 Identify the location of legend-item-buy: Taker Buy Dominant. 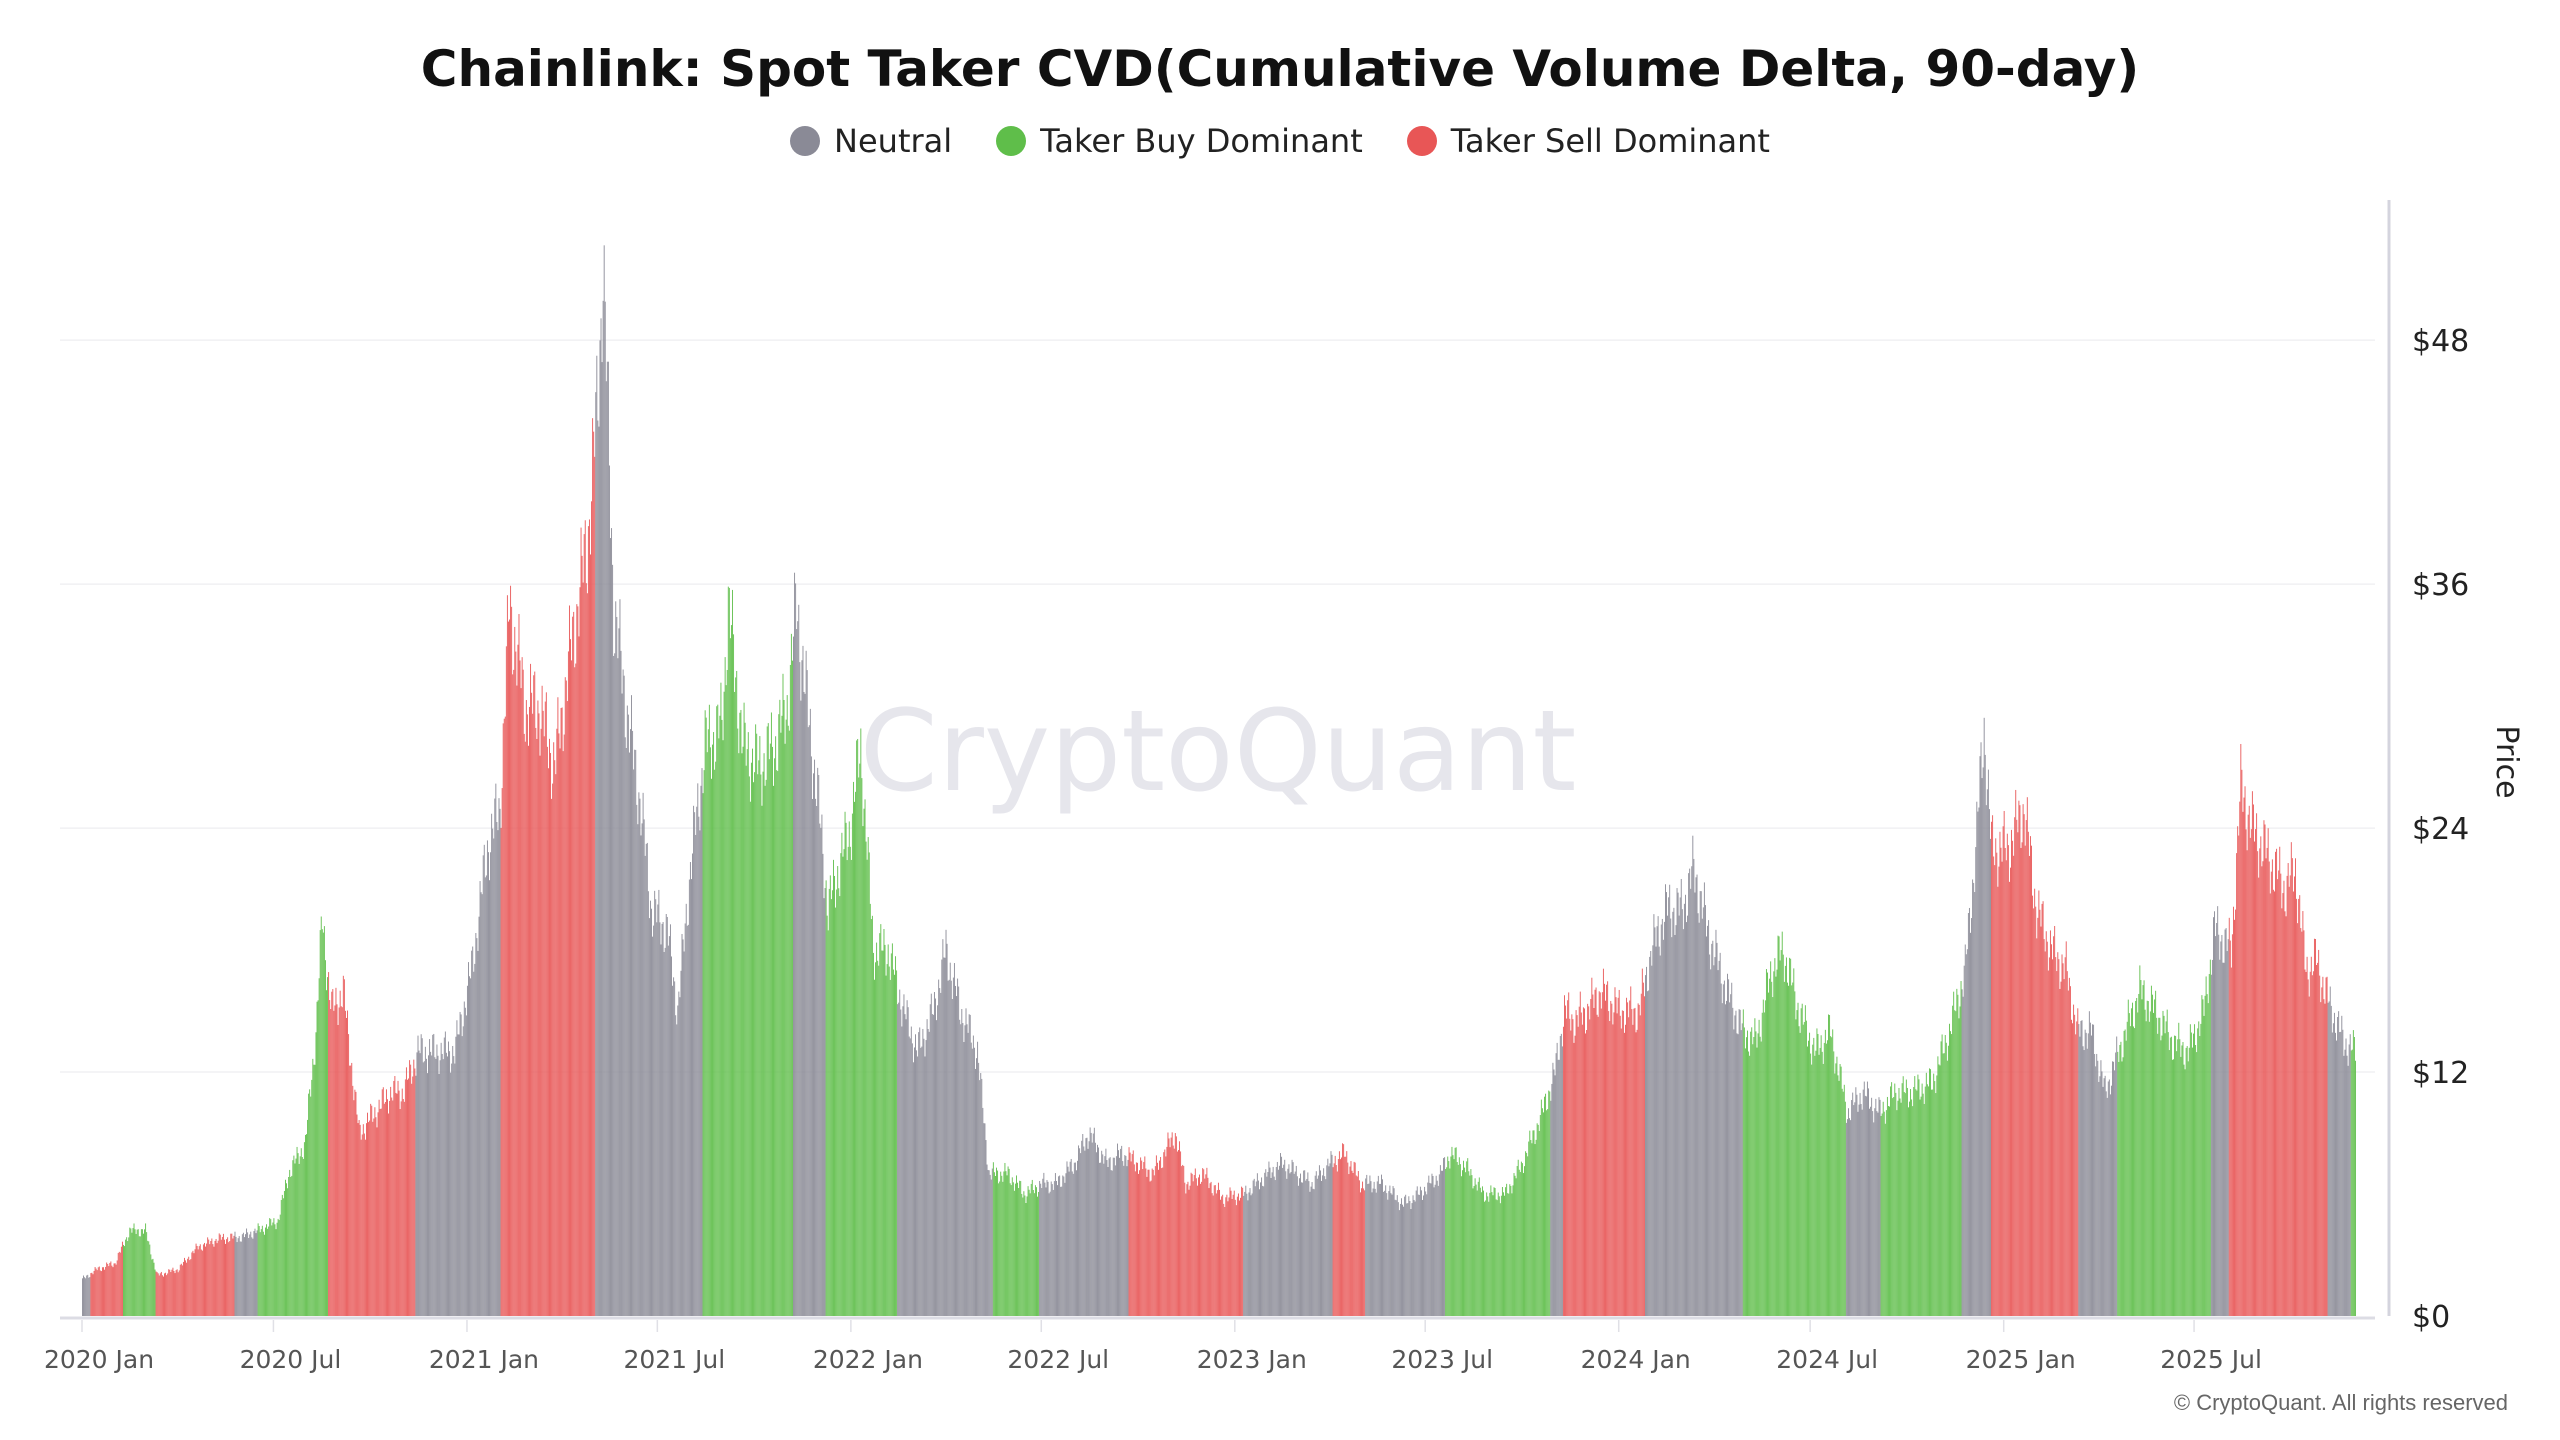
(1179, 141).